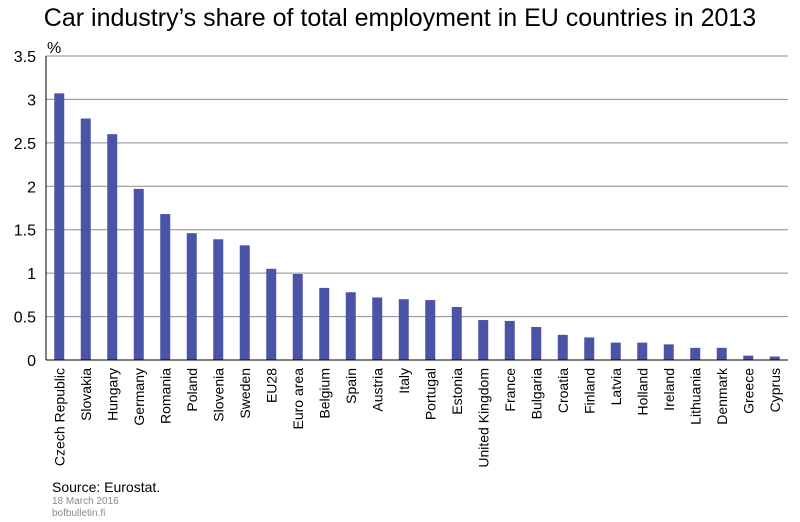 The height and width of the screenshot is (522, 800). What do you see at coordinates (483, 418) in the screenshot?
I see `x-tick-label: United Kingdom` at bounding box center [483, 418].